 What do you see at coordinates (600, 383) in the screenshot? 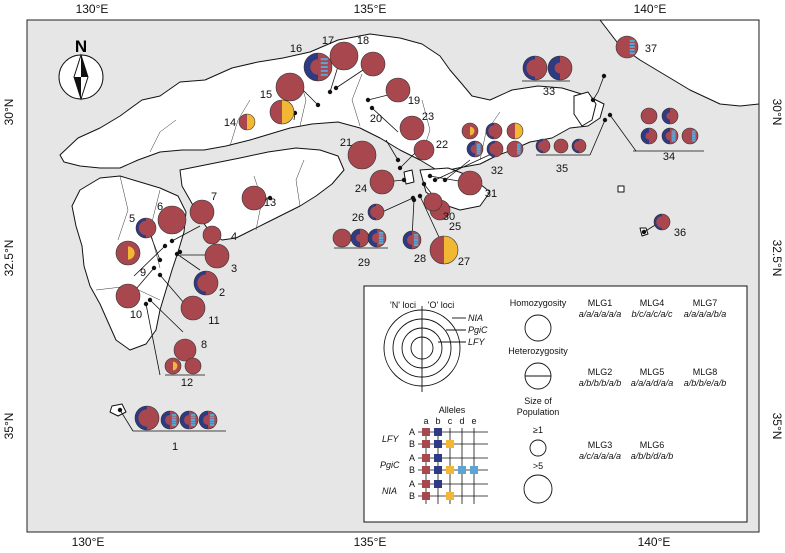
I see `mlg2-code: a/b/b/b/a/b` at bounding box center [600, 383].